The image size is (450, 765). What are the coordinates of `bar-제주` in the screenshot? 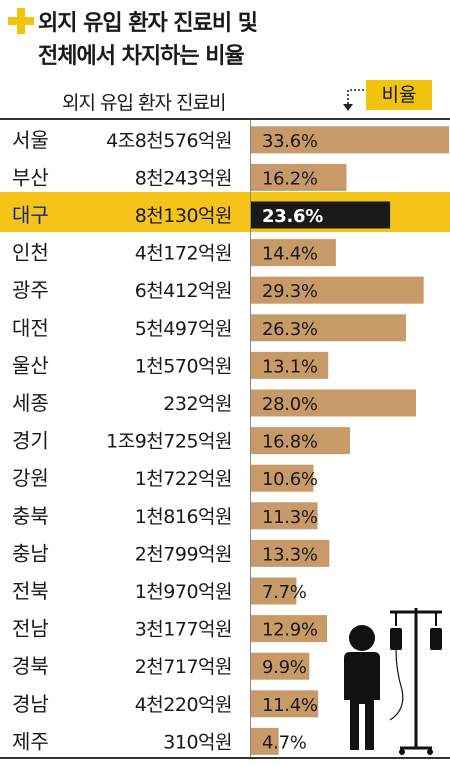 It's located at (265, 741).